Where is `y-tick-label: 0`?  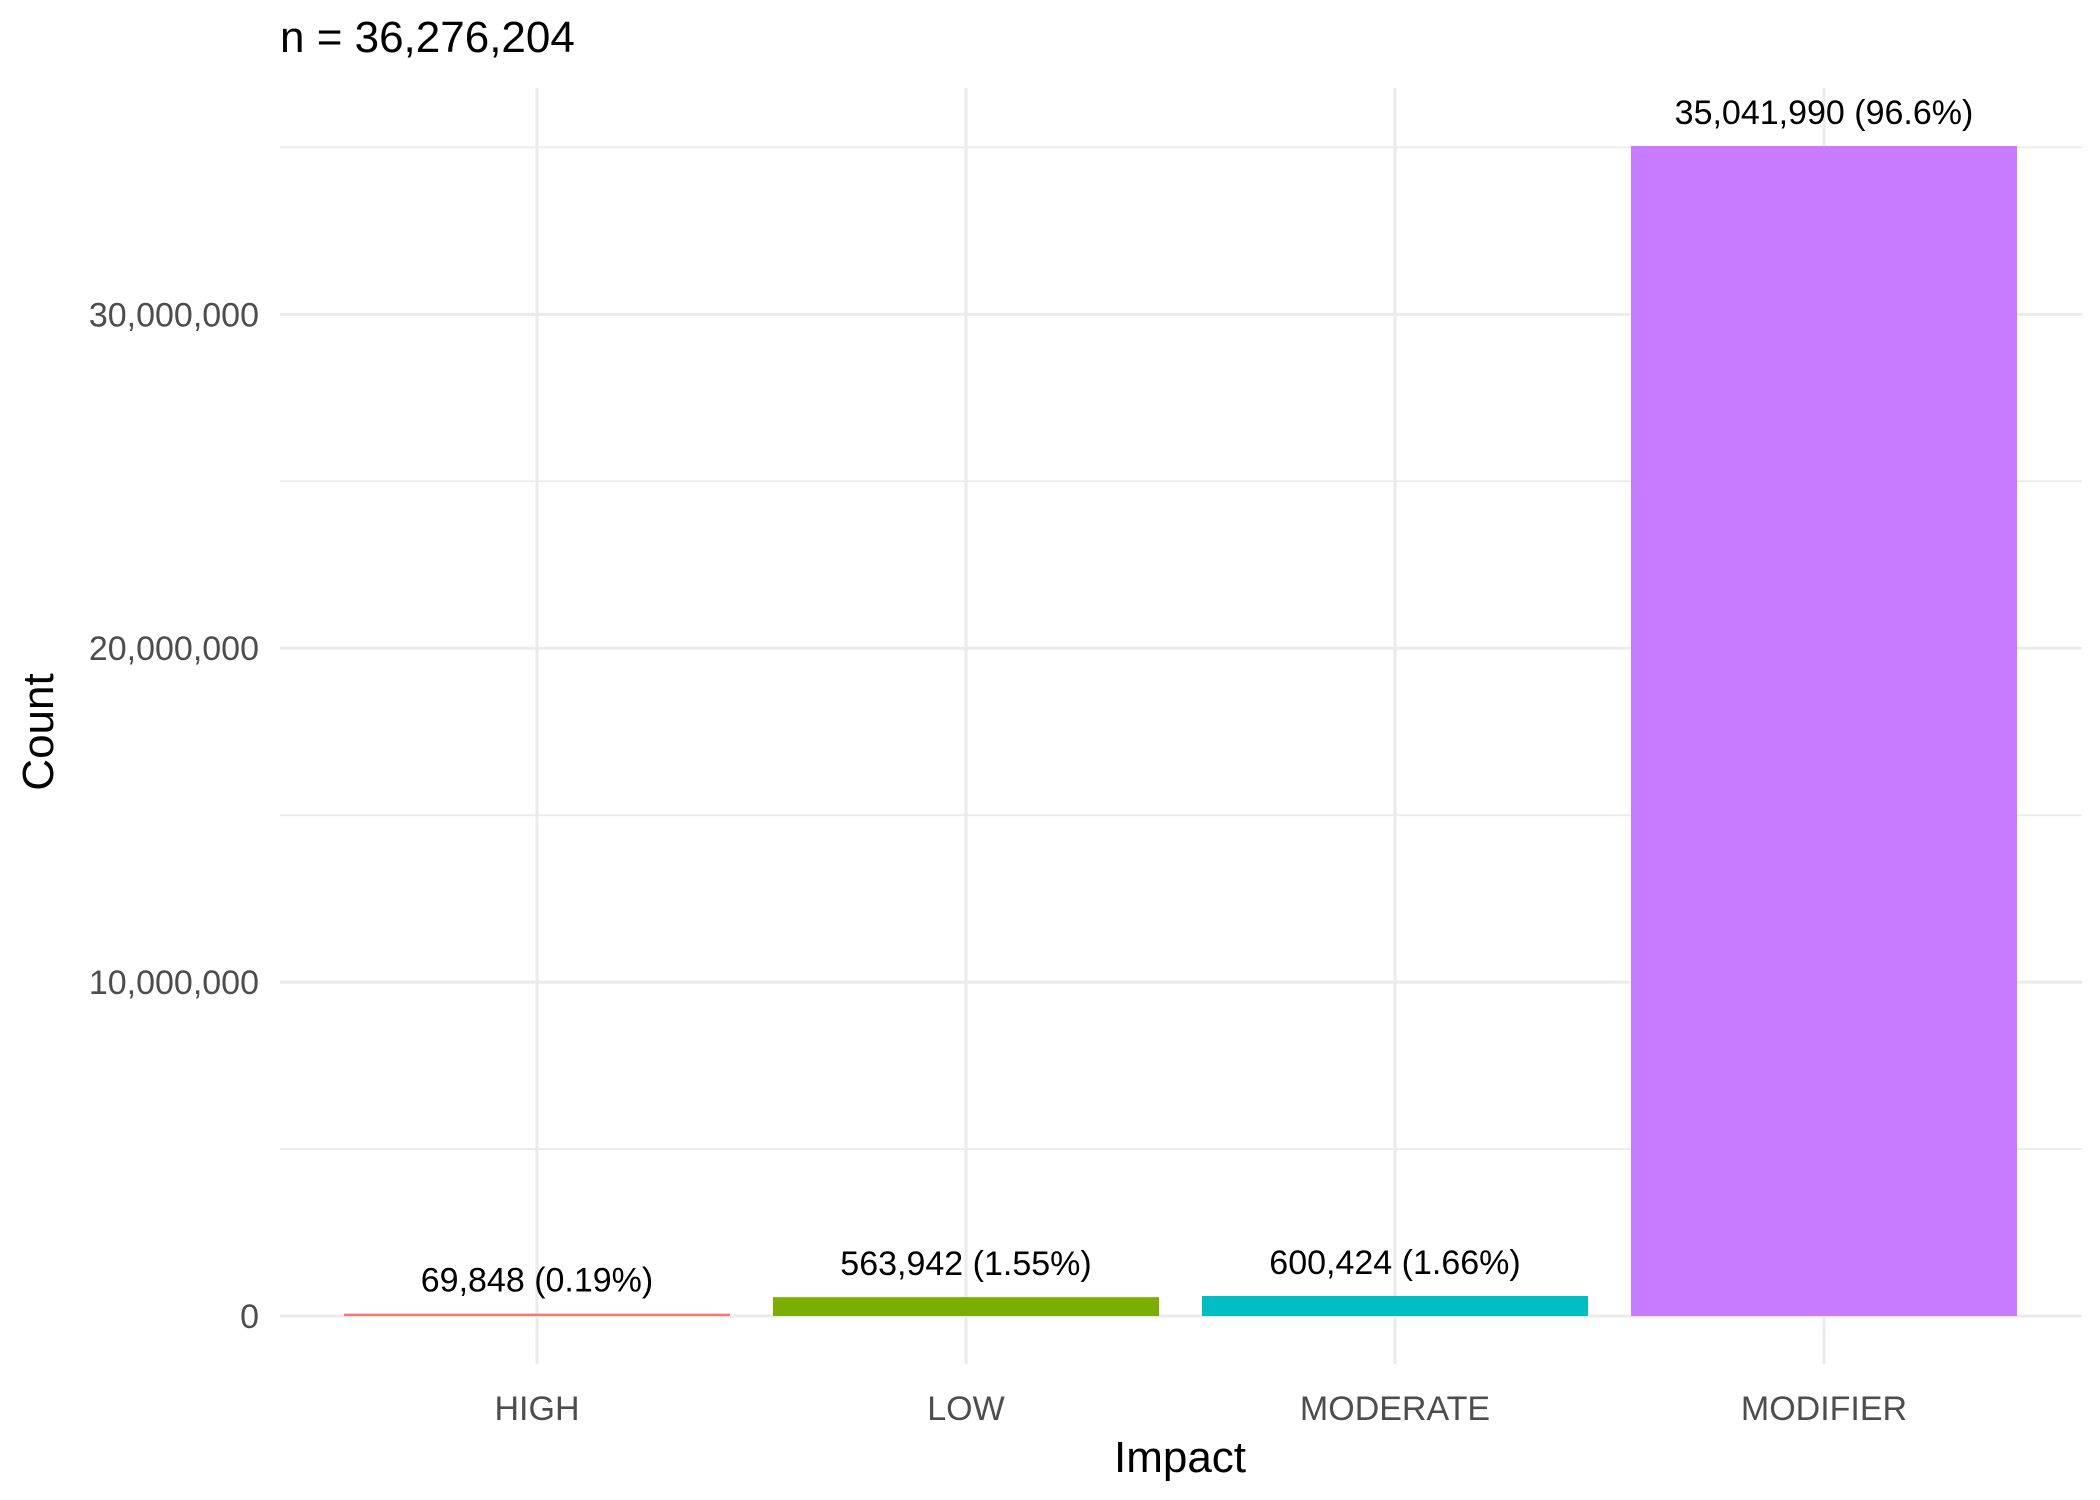 y-tick-label: 0 is located at coordinates (249, 1317).